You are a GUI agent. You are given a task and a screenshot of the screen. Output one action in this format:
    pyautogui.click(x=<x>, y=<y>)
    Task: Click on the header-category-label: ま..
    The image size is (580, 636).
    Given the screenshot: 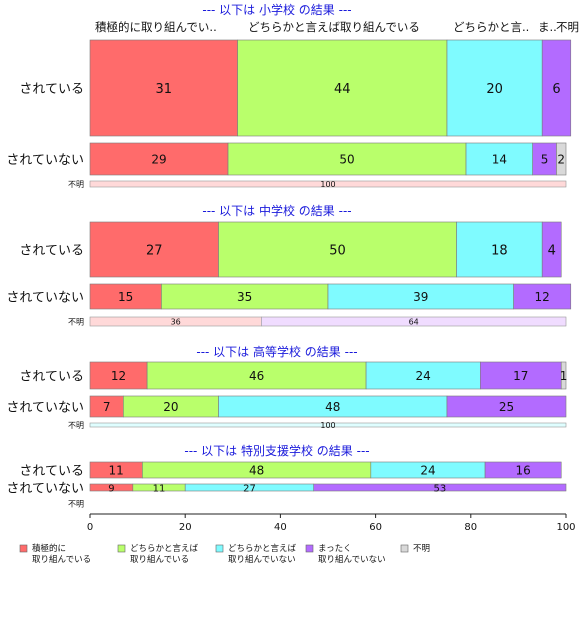 What is the action you would take?
    pyautogui.click(x=547, y=27)
    